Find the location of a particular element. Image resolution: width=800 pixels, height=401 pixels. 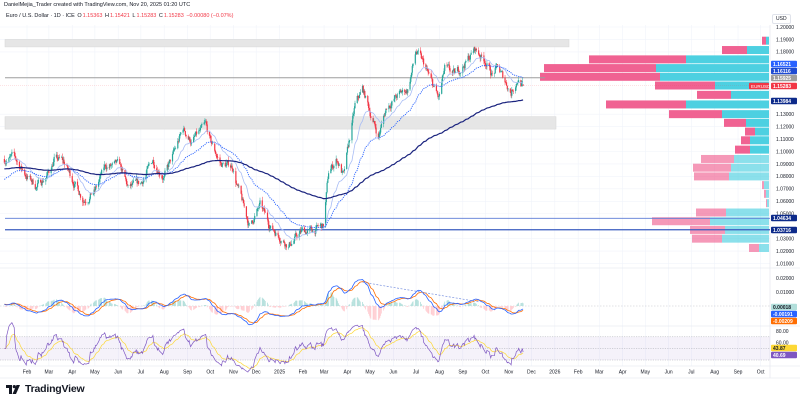

volume-profile-buy-bar is located at coordinates (714, 76).